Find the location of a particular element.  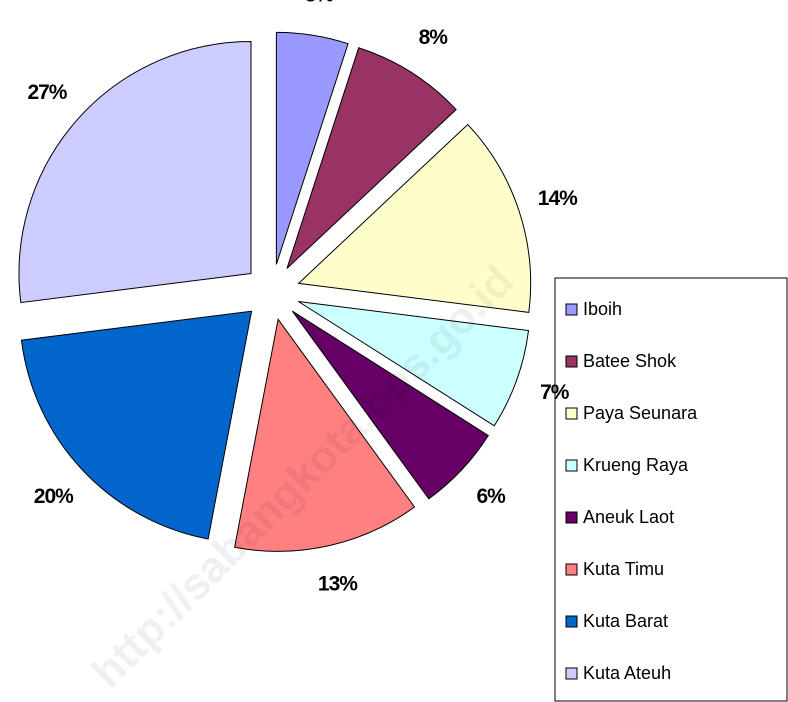

data-label: 27% is located at coordinates (47, 92).